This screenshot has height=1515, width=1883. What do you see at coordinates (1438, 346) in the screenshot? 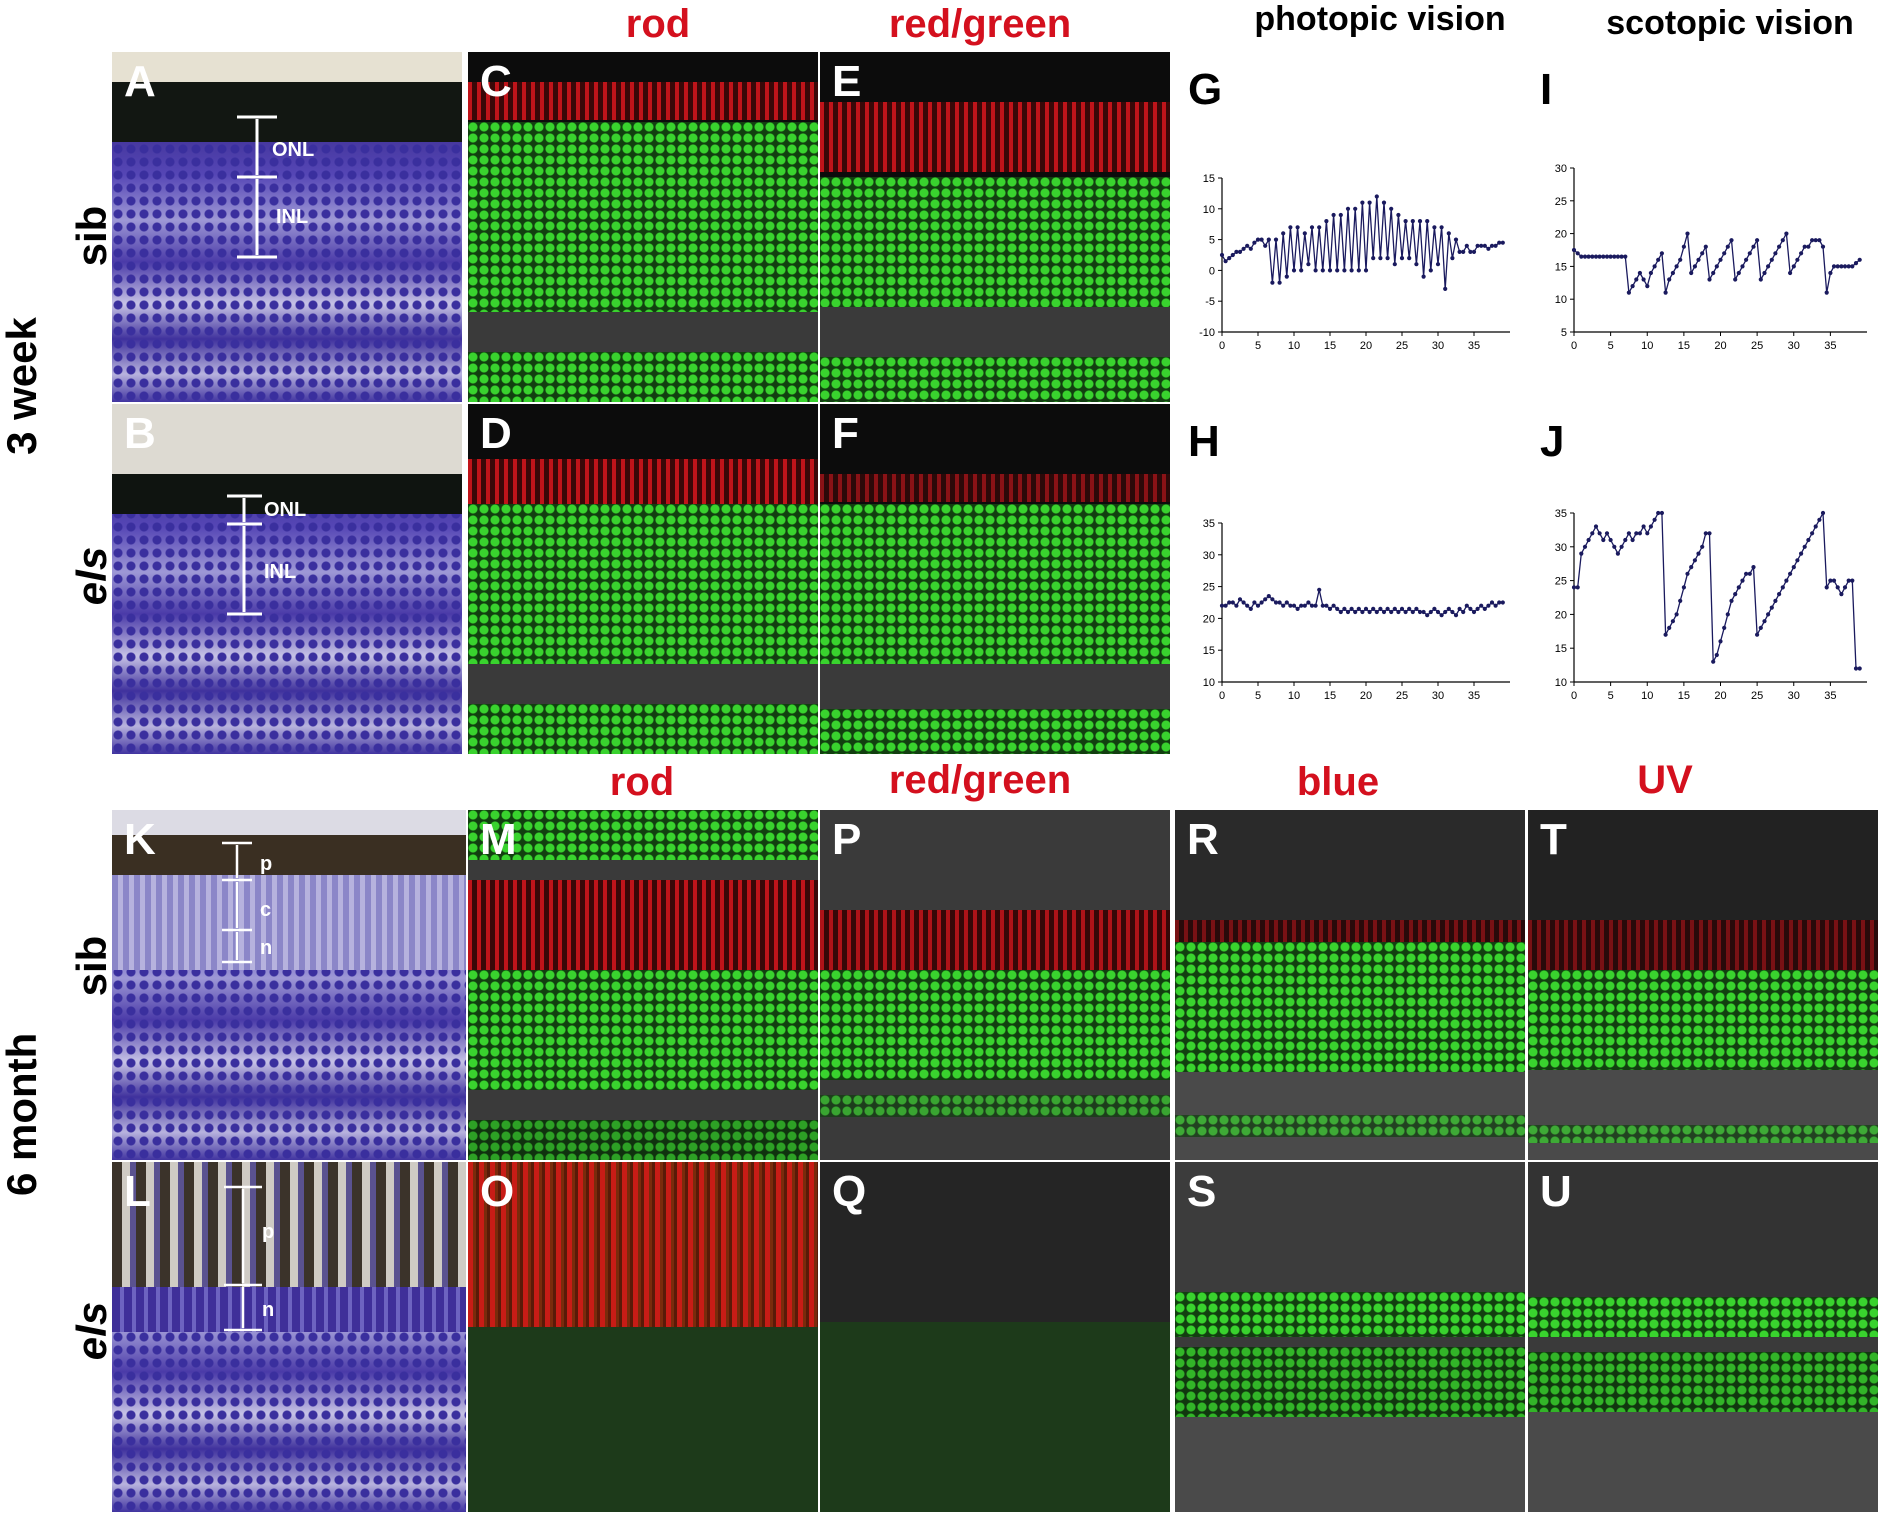
I see `x-tick-label-g: 30` at bounding box center [1438, 346].